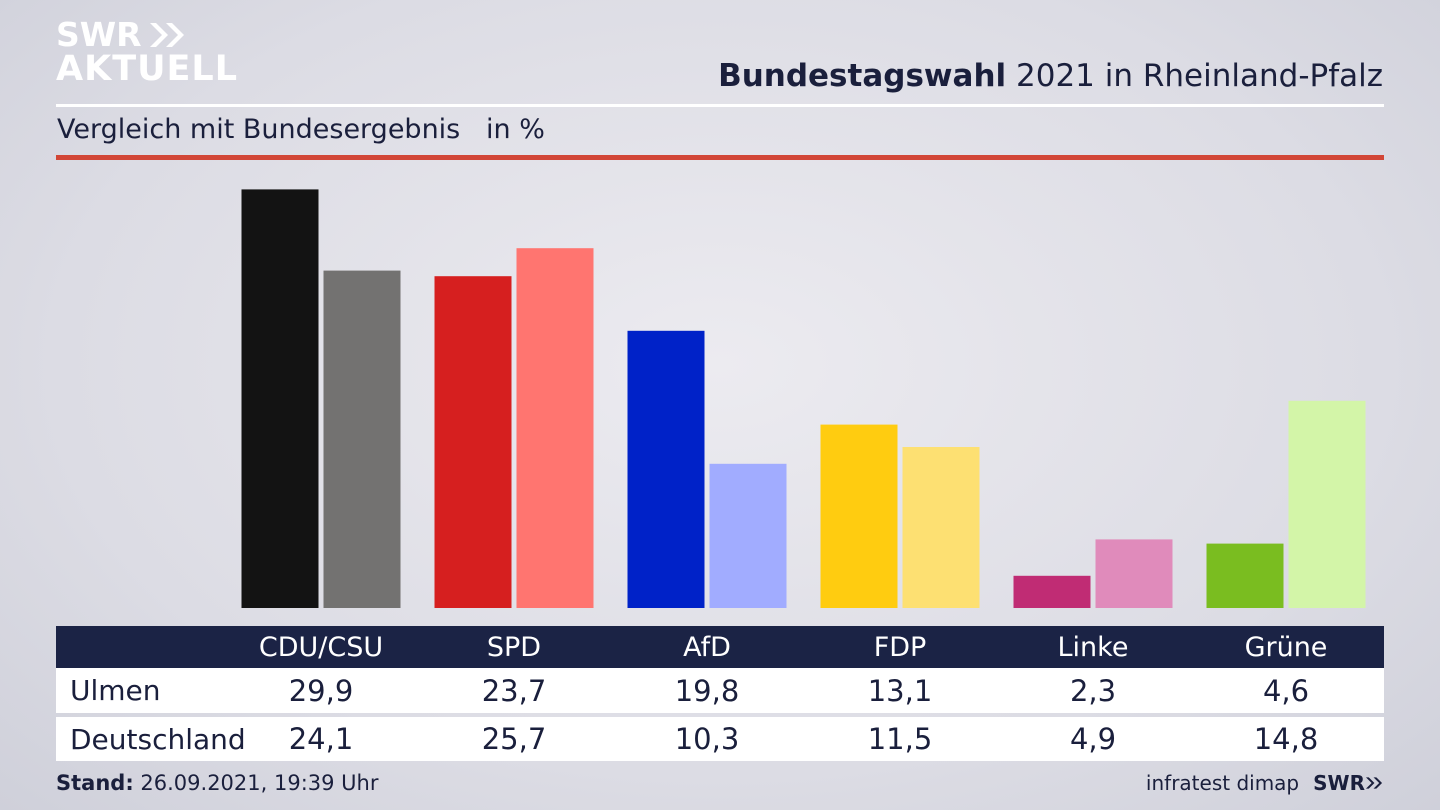  I want to click on bar-linke-deutschland, so click(1134, 573).